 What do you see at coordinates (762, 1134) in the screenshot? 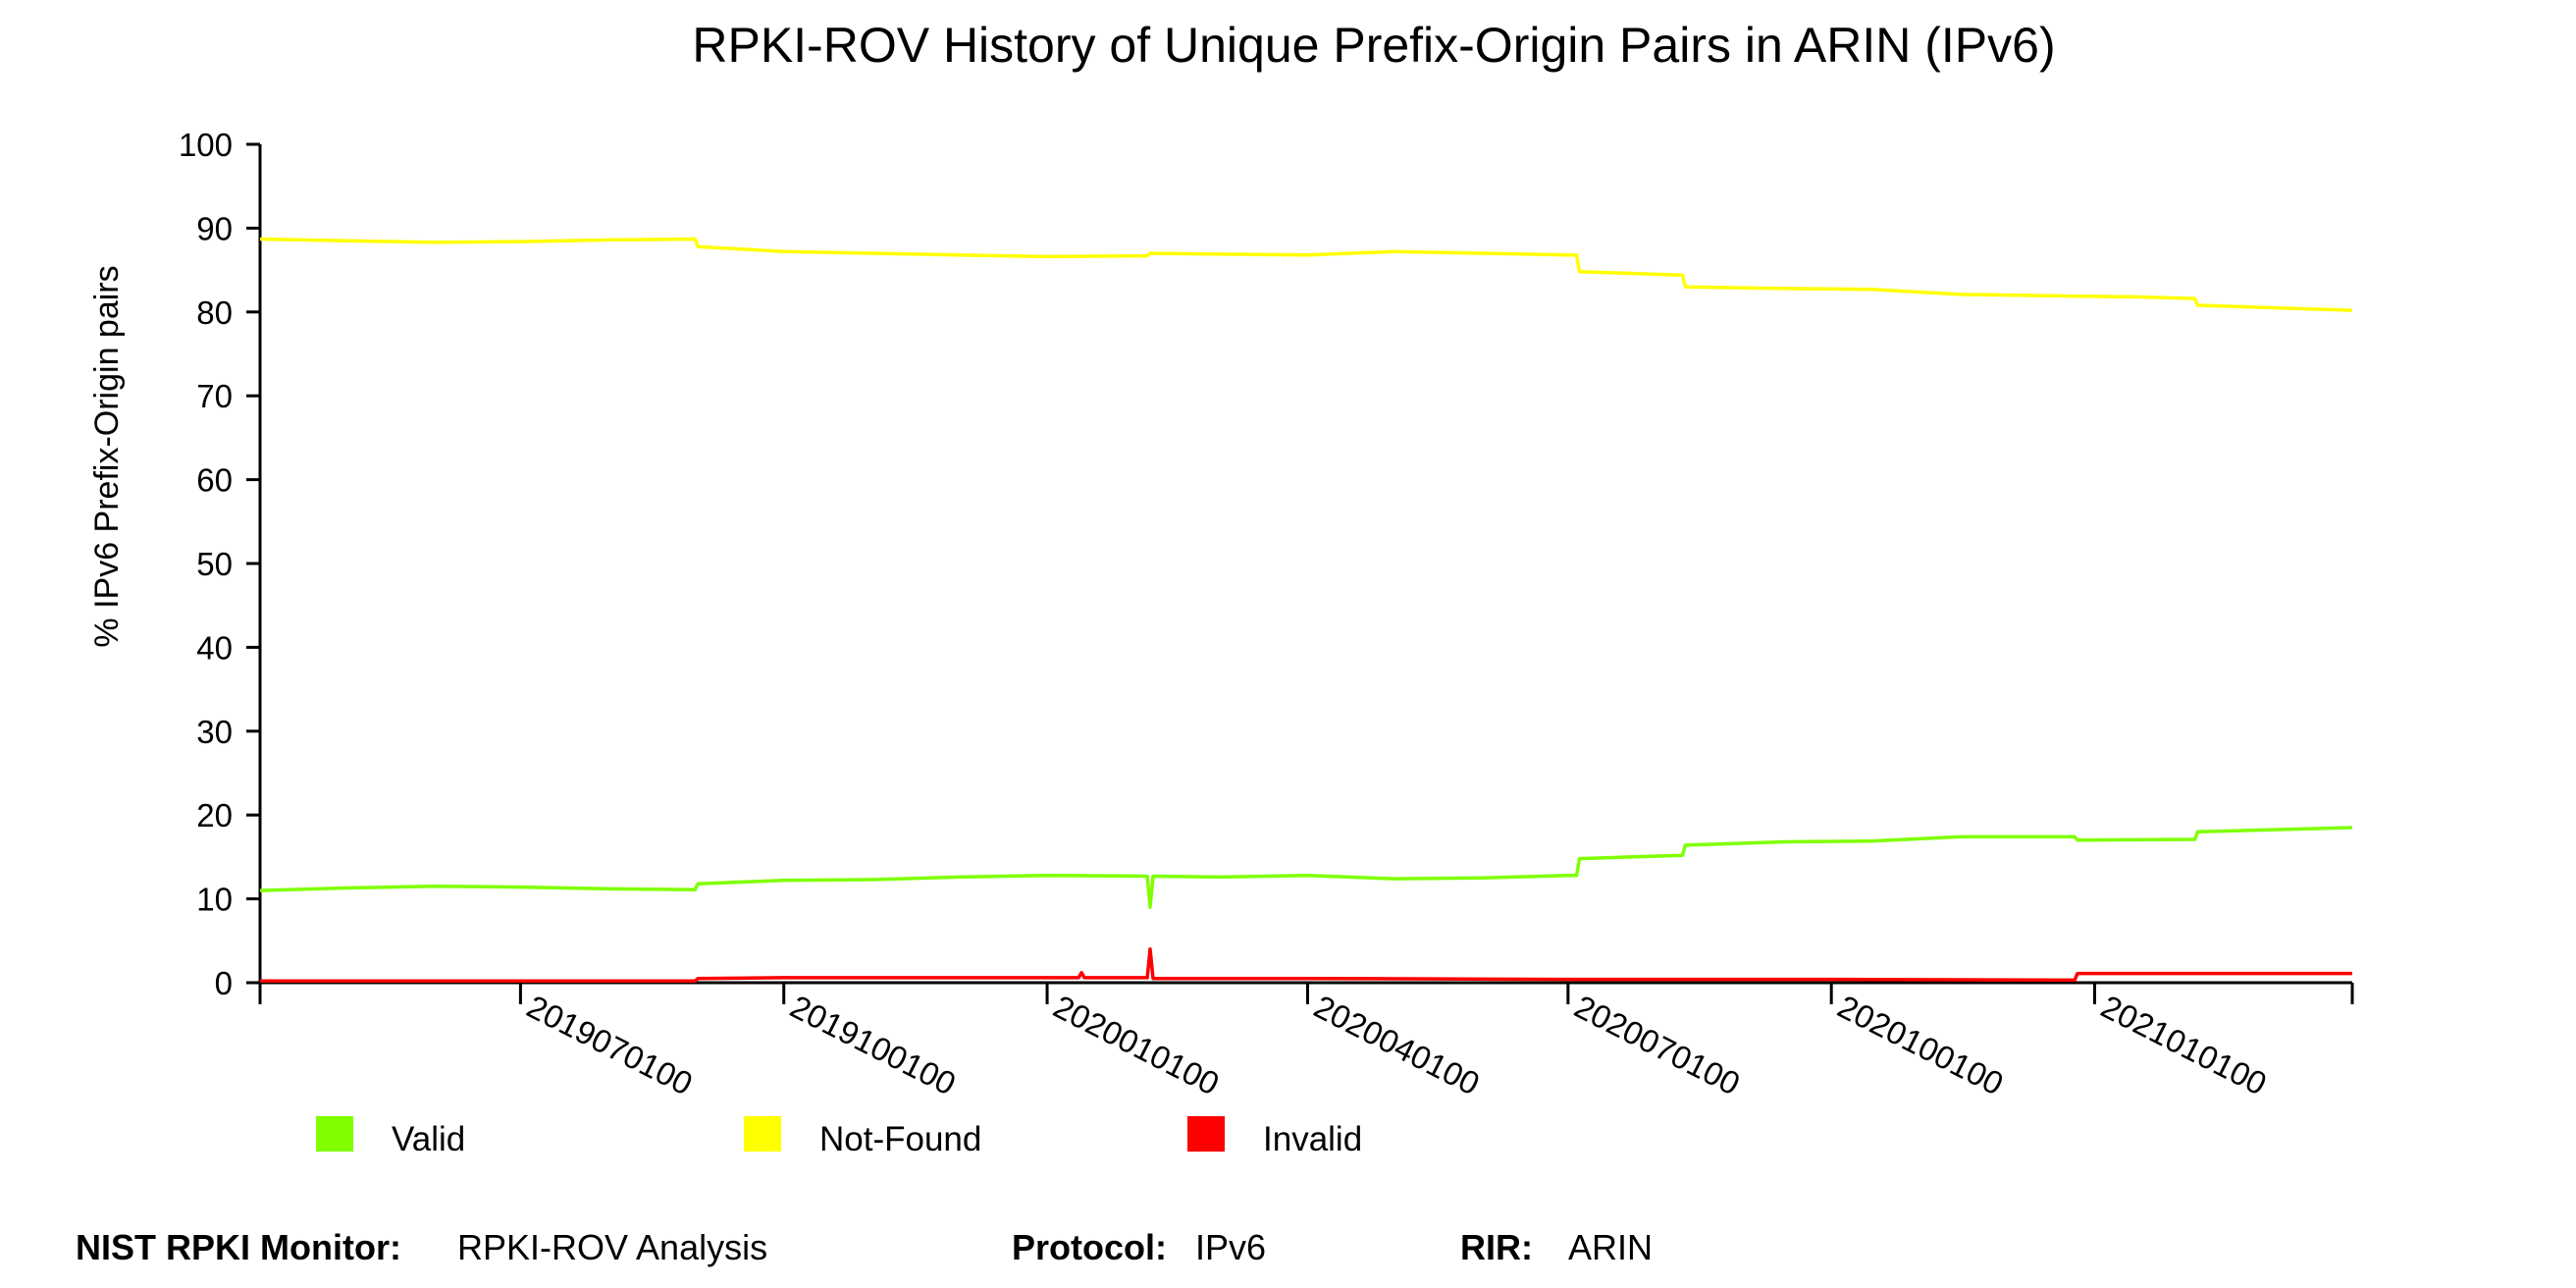
I see `legend-swatch-not-found` at bounding box center [762, 1134].